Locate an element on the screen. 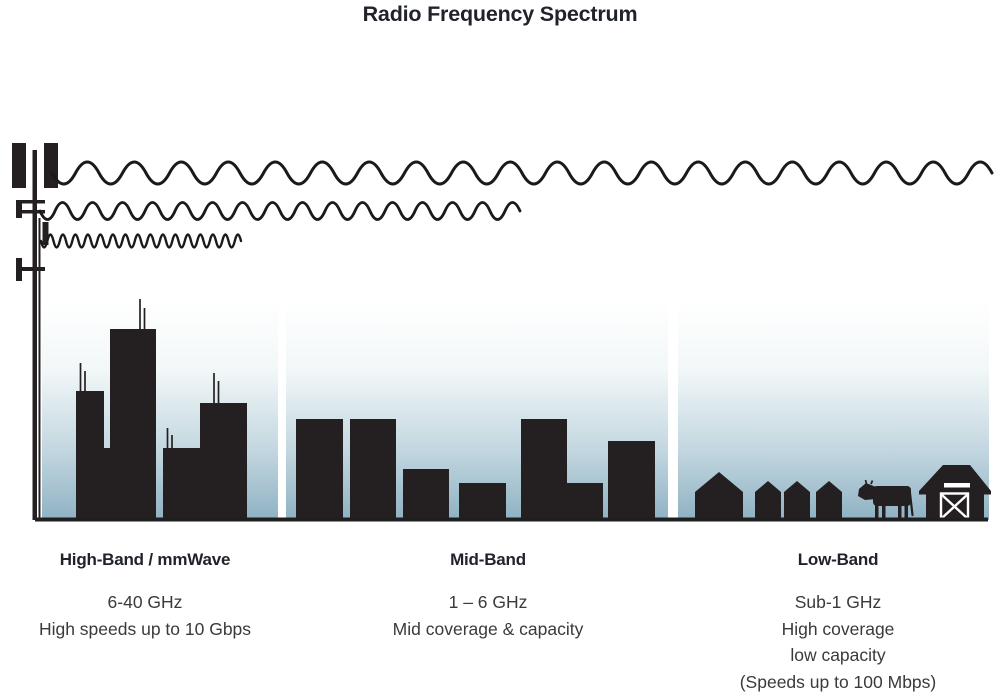 Image resolution: width=1000 pixels, height=700 pixels. mid-band-heading: Mid-Band is located at coordinates (488, 559).